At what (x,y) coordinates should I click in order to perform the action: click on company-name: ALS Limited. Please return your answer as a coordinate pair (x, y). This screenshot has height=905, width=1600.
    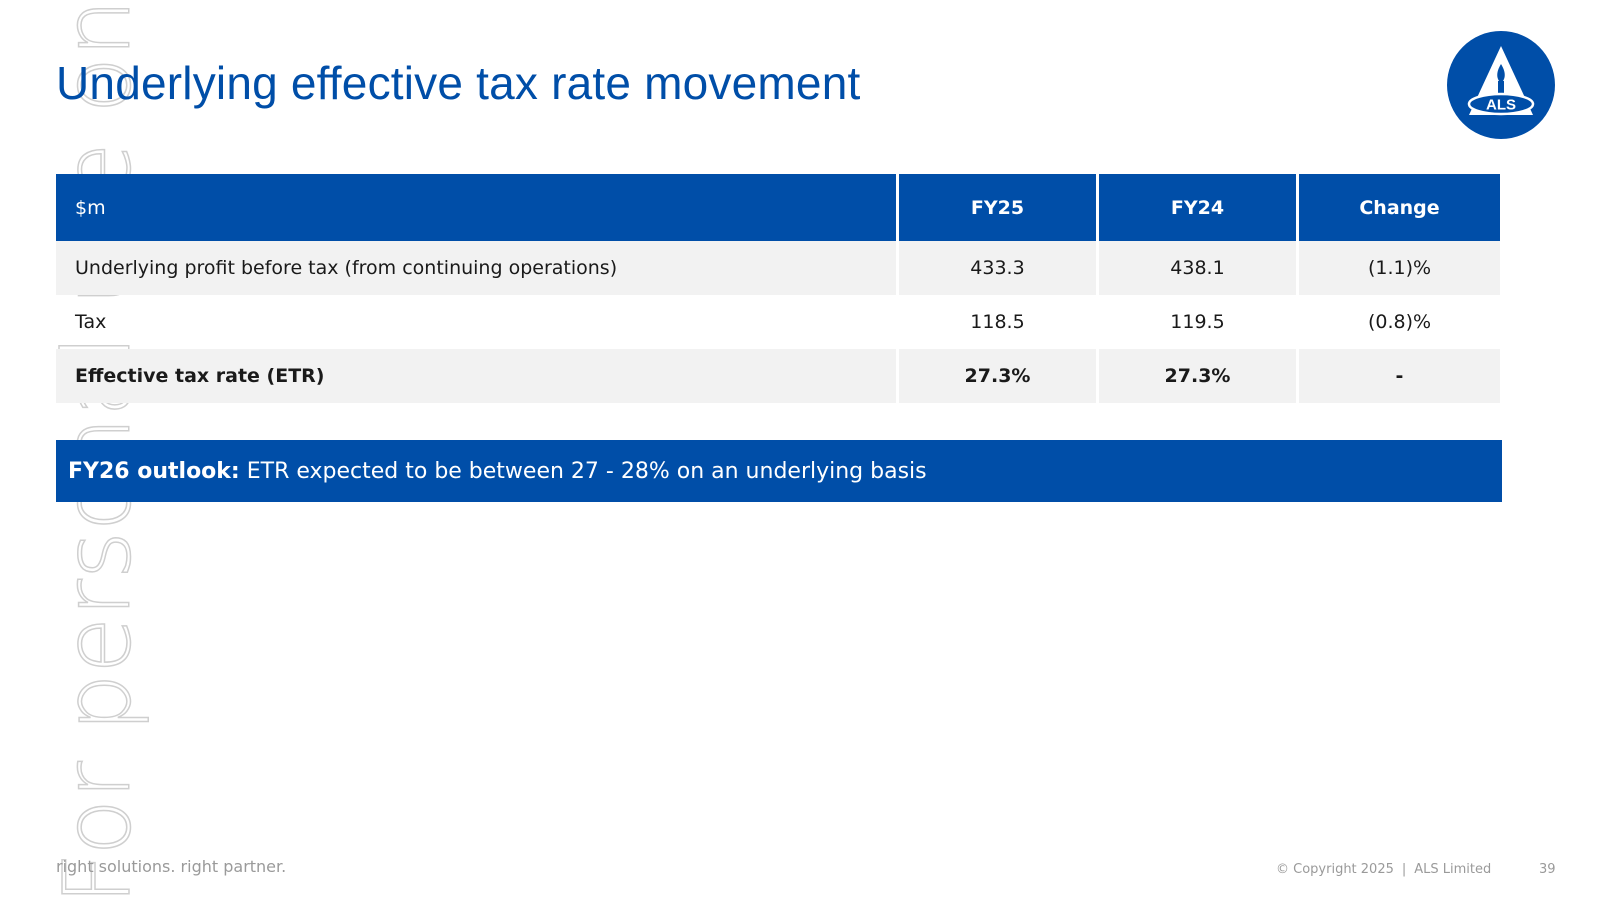
    Looking at the image, I should click on (1453, 869).